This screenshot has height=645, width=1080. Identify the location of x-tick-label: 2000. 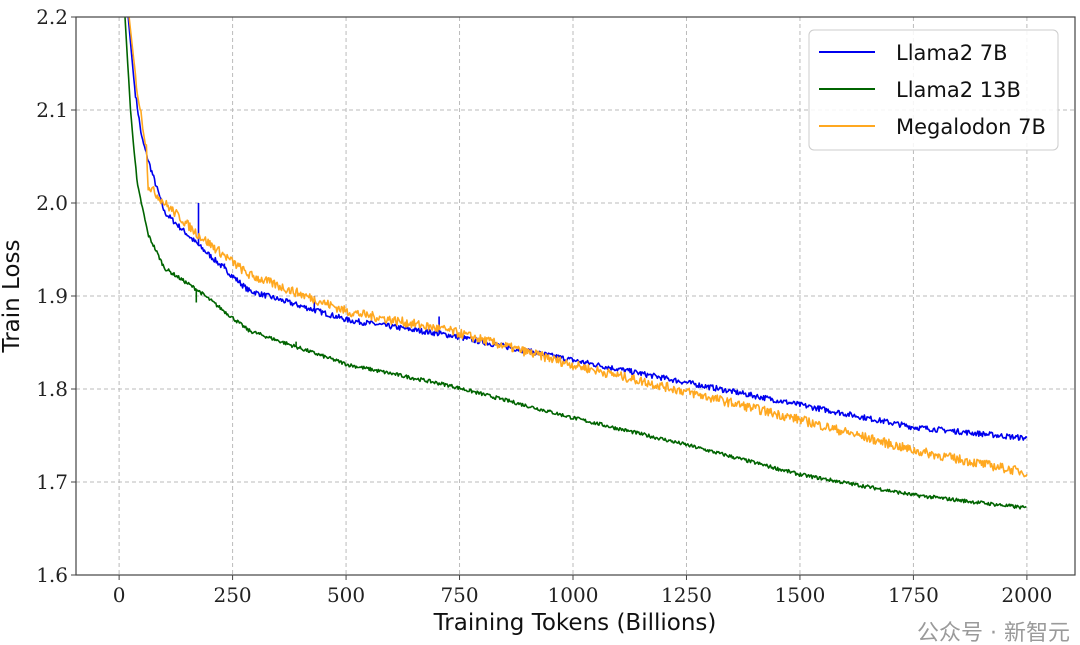
(1026, 595).